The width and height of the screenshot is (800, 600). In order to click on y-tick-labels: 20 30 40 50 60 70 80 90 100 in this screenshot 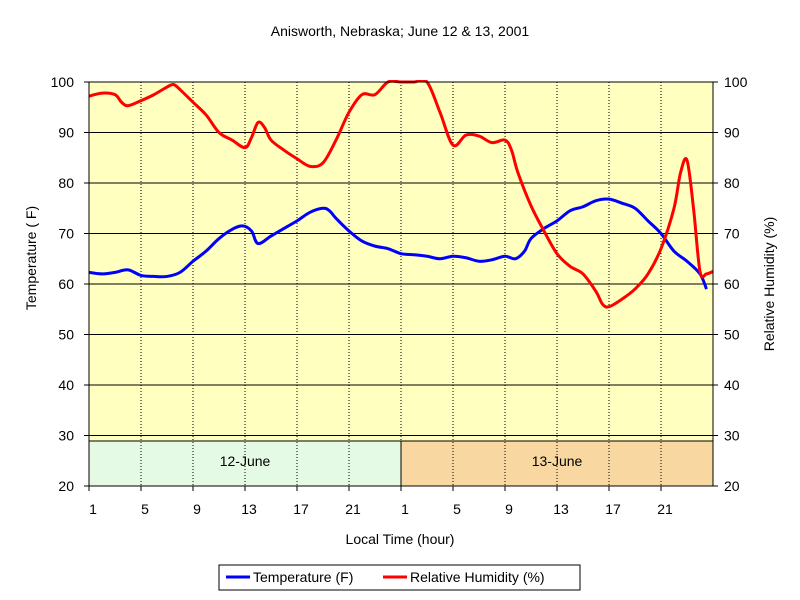, I will do `click(63, 284)`.